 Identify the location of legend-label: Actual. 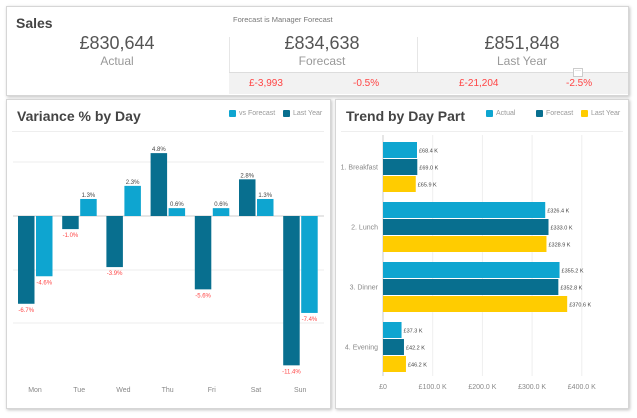
(506, 113).